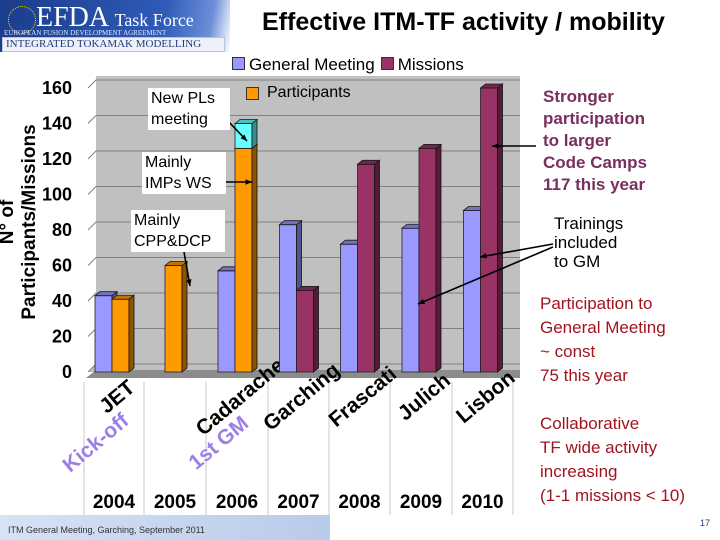  Describe the element at coordinates (422, 65) in the screenshot. I see `legend-missions: Missions` at that location.